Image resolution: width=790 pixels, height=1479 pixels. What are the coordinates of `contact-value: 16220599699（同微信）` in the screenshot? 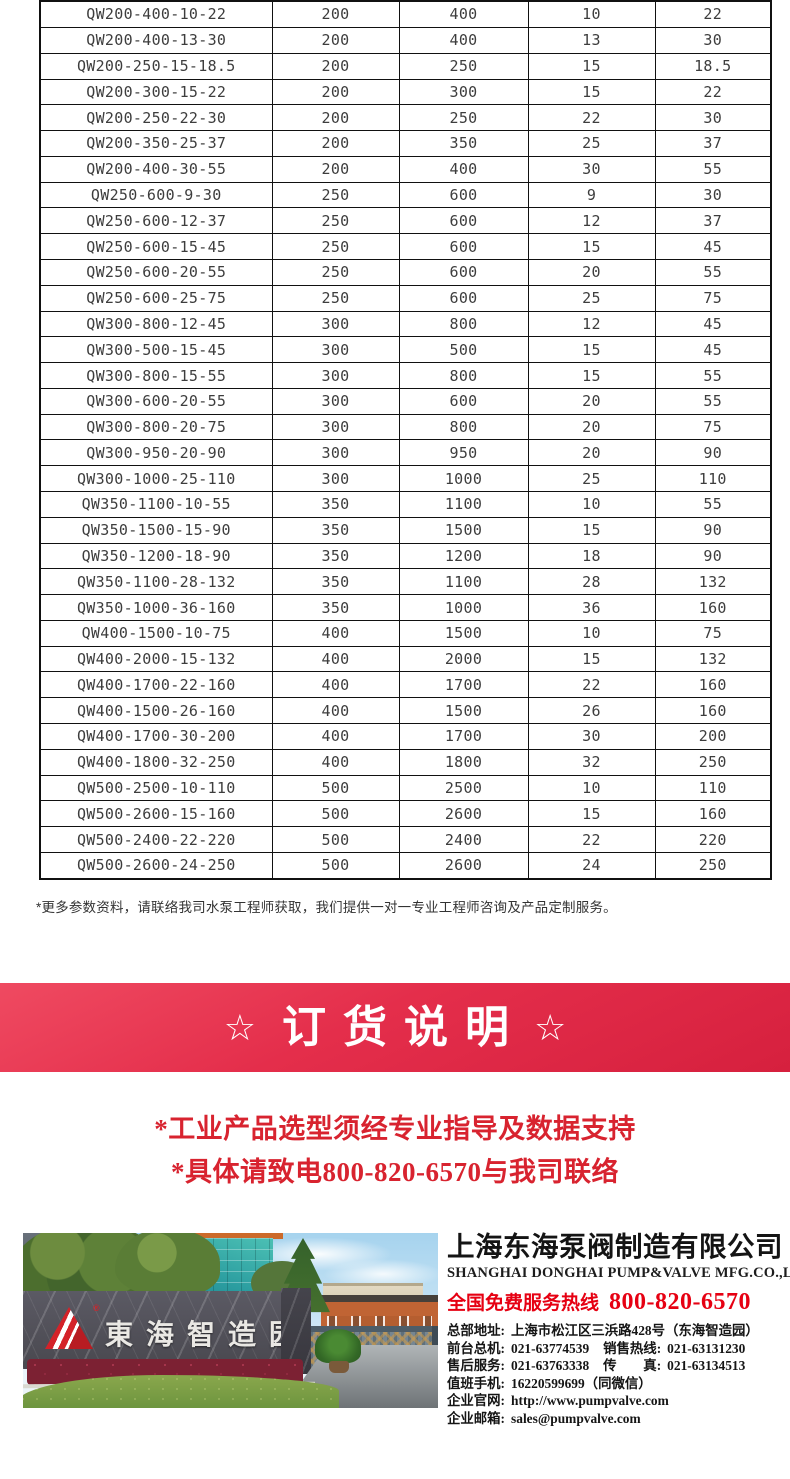 It's located at (581, 1383).